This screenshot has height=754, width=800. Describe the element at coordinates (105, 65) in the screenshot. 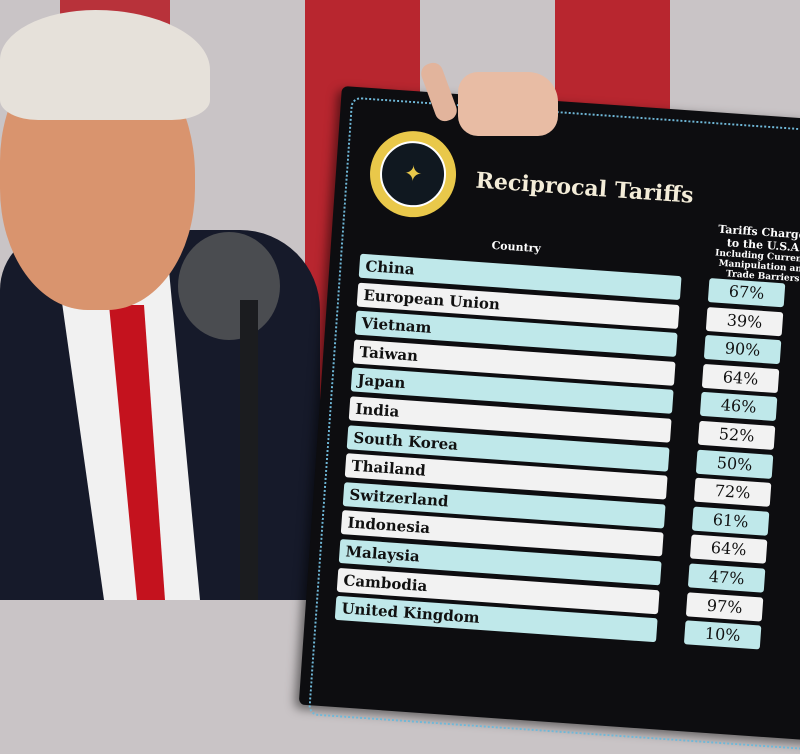

I see `hair` at that location.